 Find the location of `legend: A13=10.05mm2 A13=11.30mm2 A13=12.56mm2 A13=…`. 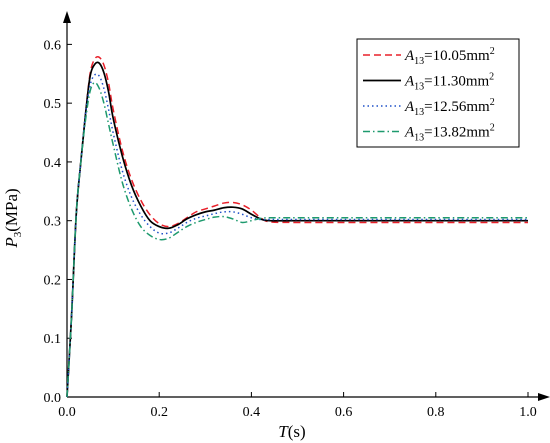

legend: A13=10.05mm2 A13=11.30mm2 A13=12.56mm2 A13=… is located at coordinates (438, 93).